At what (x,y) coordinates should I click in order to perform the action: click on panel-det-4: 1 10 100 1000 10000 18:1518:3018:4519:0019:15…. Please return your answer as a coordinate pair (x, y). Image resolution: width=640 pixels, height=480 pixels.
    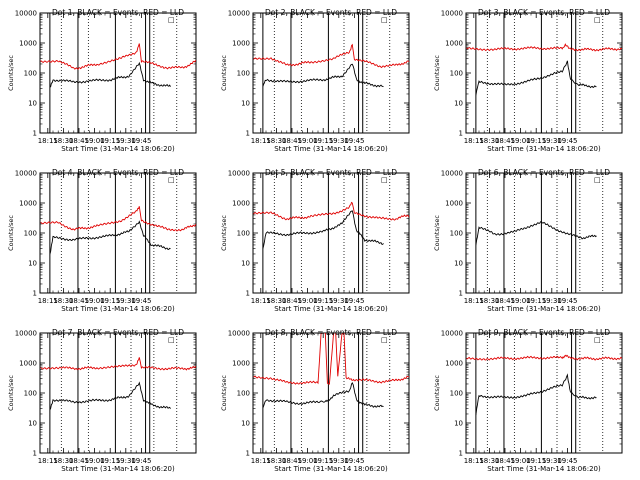
    Looking at the image, I should click on (102, 240).